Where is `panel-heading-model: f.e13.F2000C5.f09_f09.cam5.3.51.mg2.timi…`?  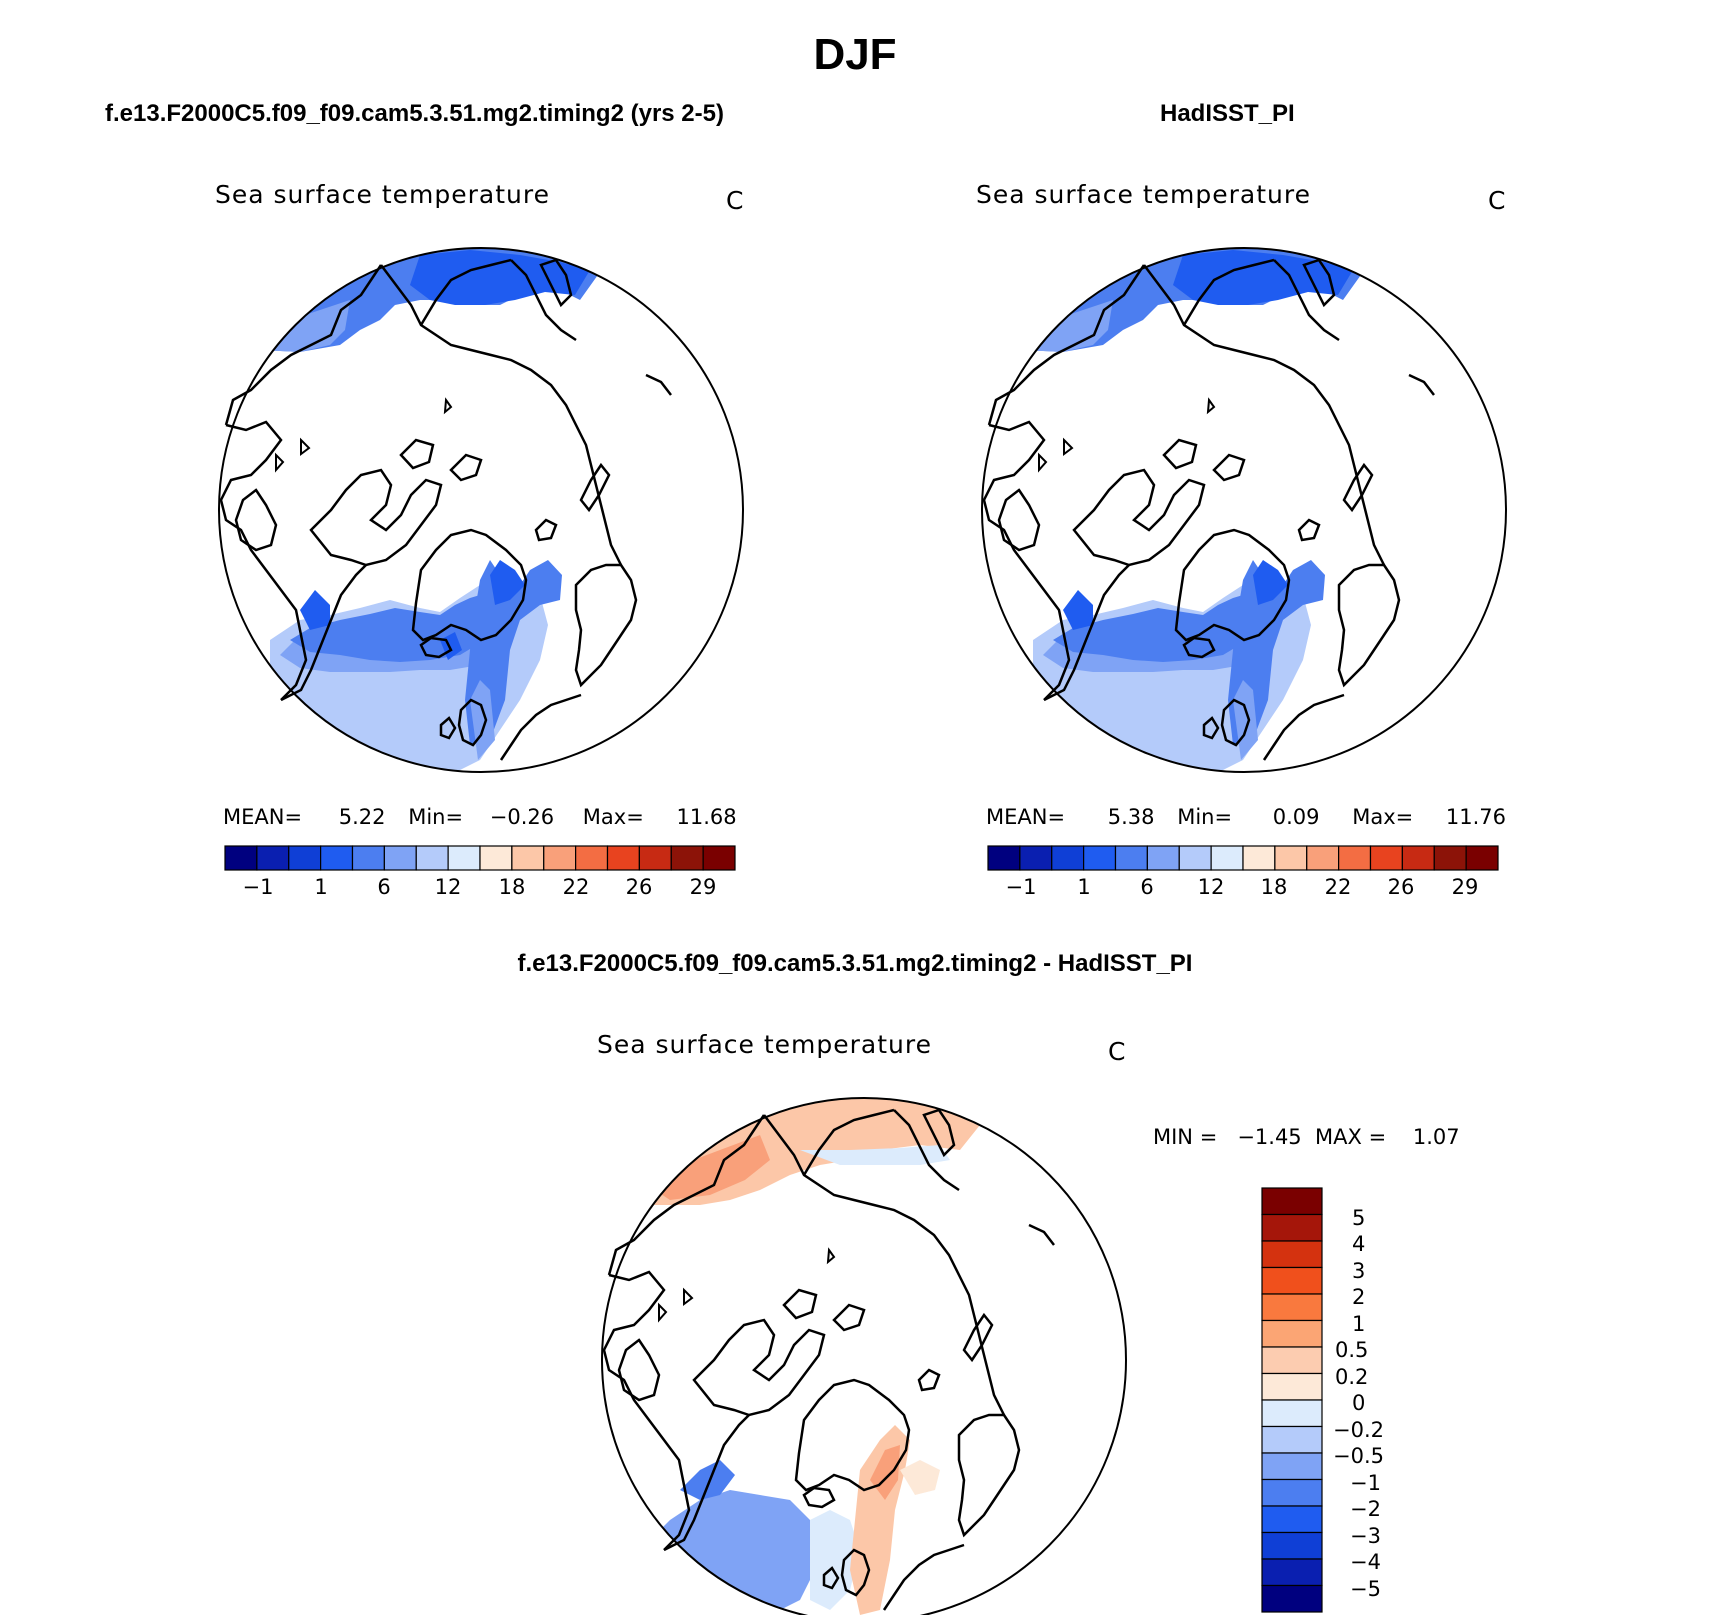 panel-heading-model: f.e13.F2000C5.f09_f09.cam5.3.51.mg2.timi… is located at coordinates (414, 113).